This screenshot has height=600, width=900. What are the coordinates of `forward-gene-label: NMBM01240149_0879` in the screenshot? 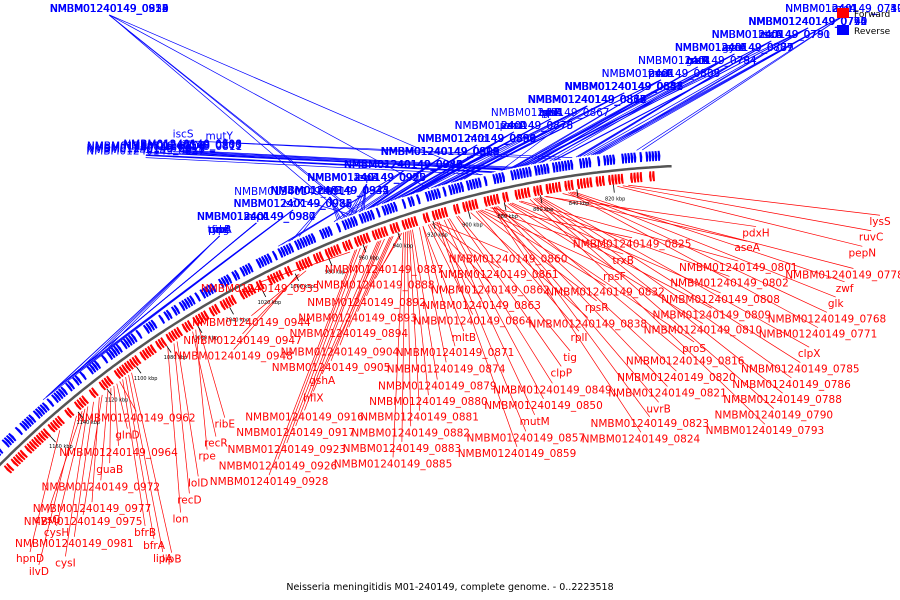 It's located at (437, 387).